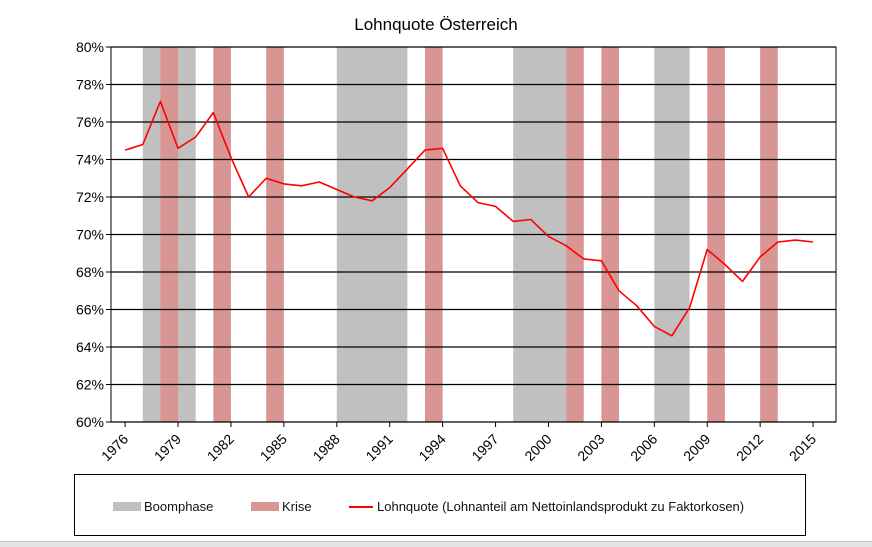  I want to click on y-tick-label-74: 74%, so click(90, 160).